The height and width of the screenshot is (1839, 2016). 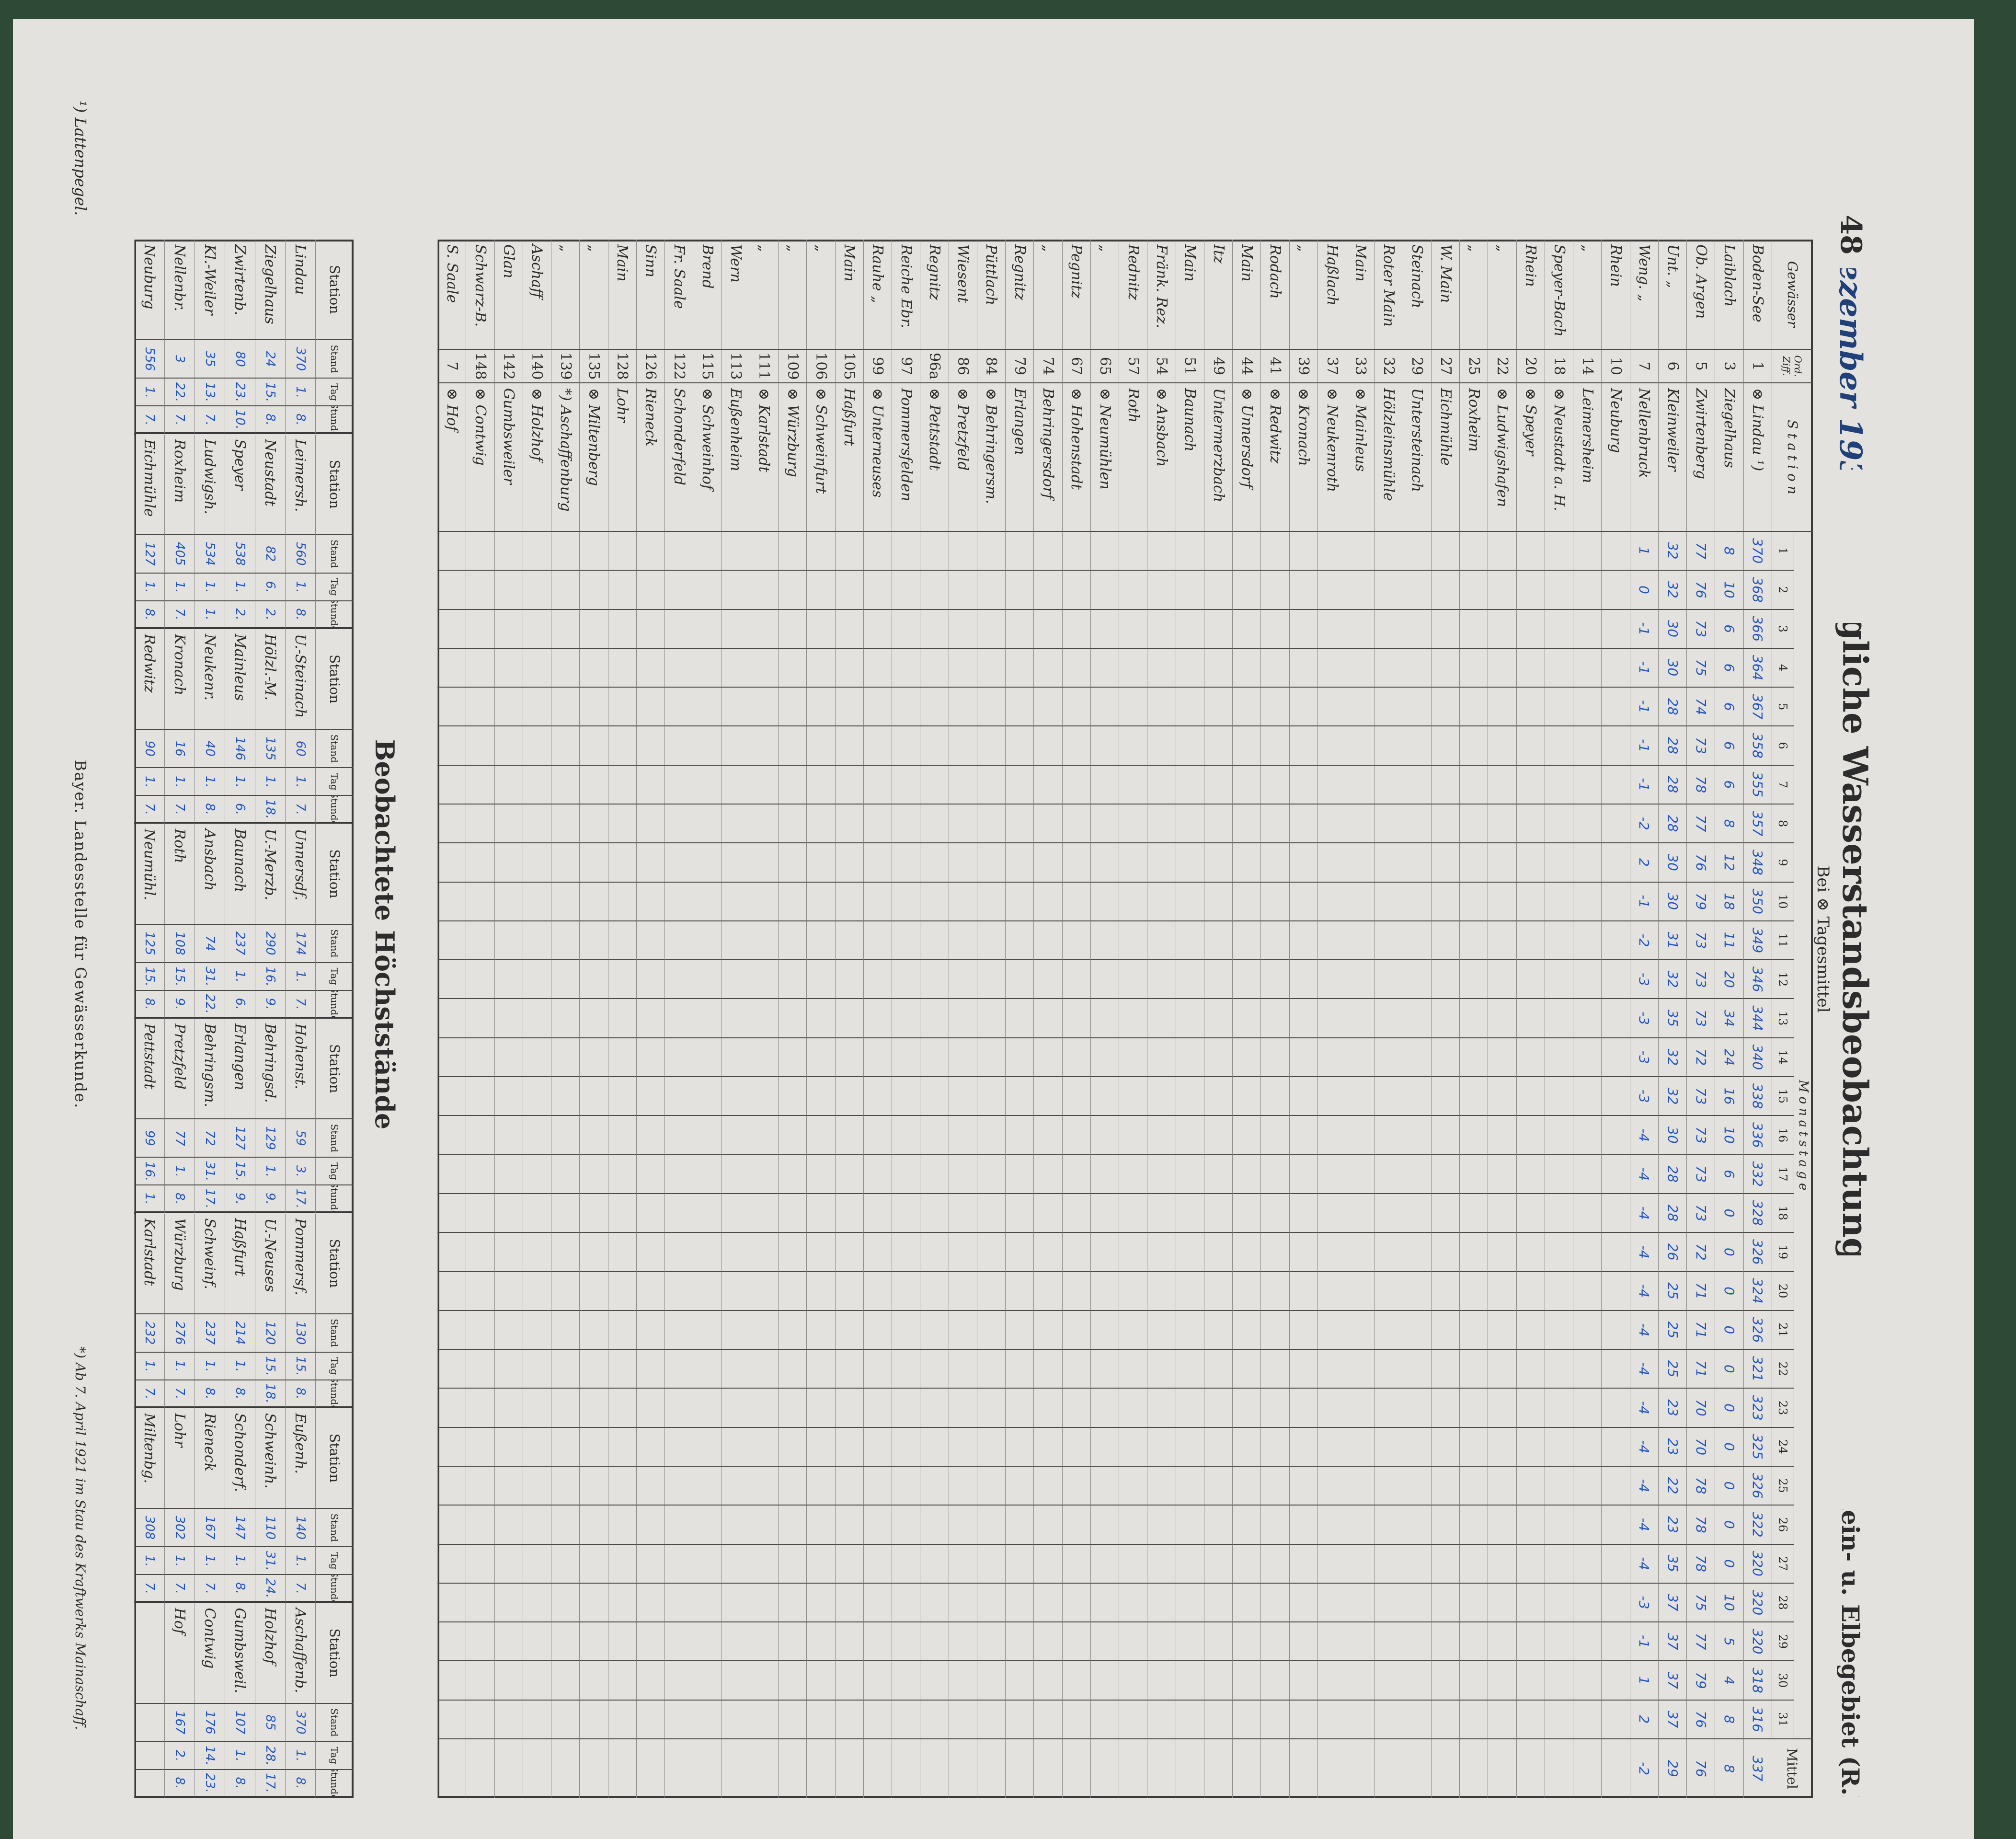 I want to click on maxima-value: 15., so click(x=270, y=393).